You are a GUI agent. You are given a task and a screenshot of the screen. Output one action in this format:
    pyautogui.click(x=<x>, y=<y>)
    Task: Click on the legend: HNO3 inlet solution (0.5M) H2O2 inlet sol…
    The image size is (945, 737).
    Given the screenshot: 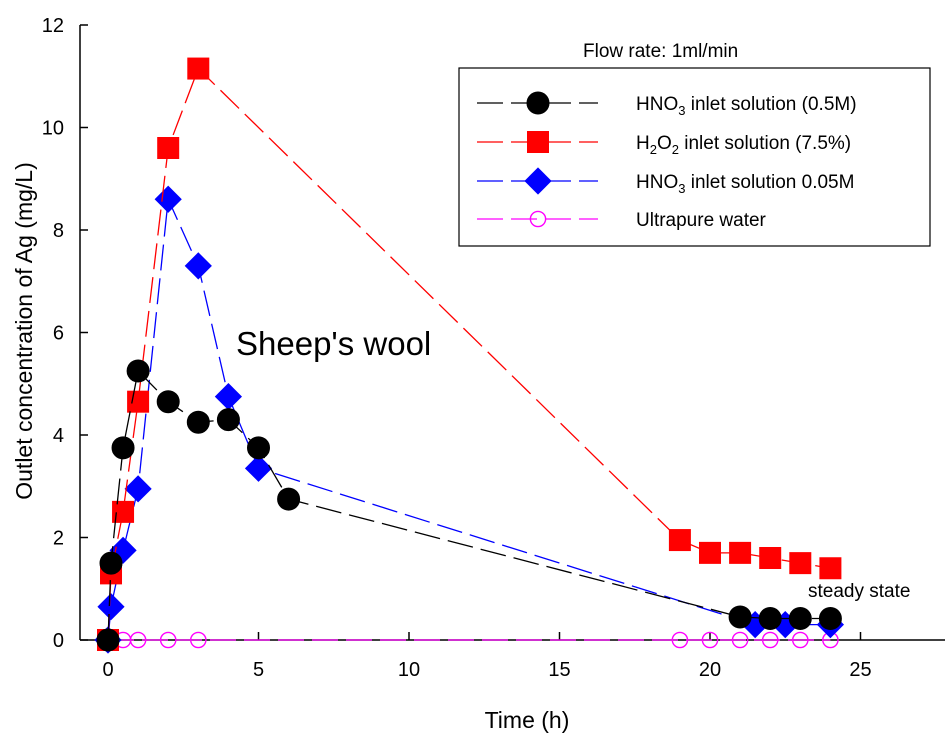 What is the action you would take?
    pyautogui.click(x=694, y=157)
    